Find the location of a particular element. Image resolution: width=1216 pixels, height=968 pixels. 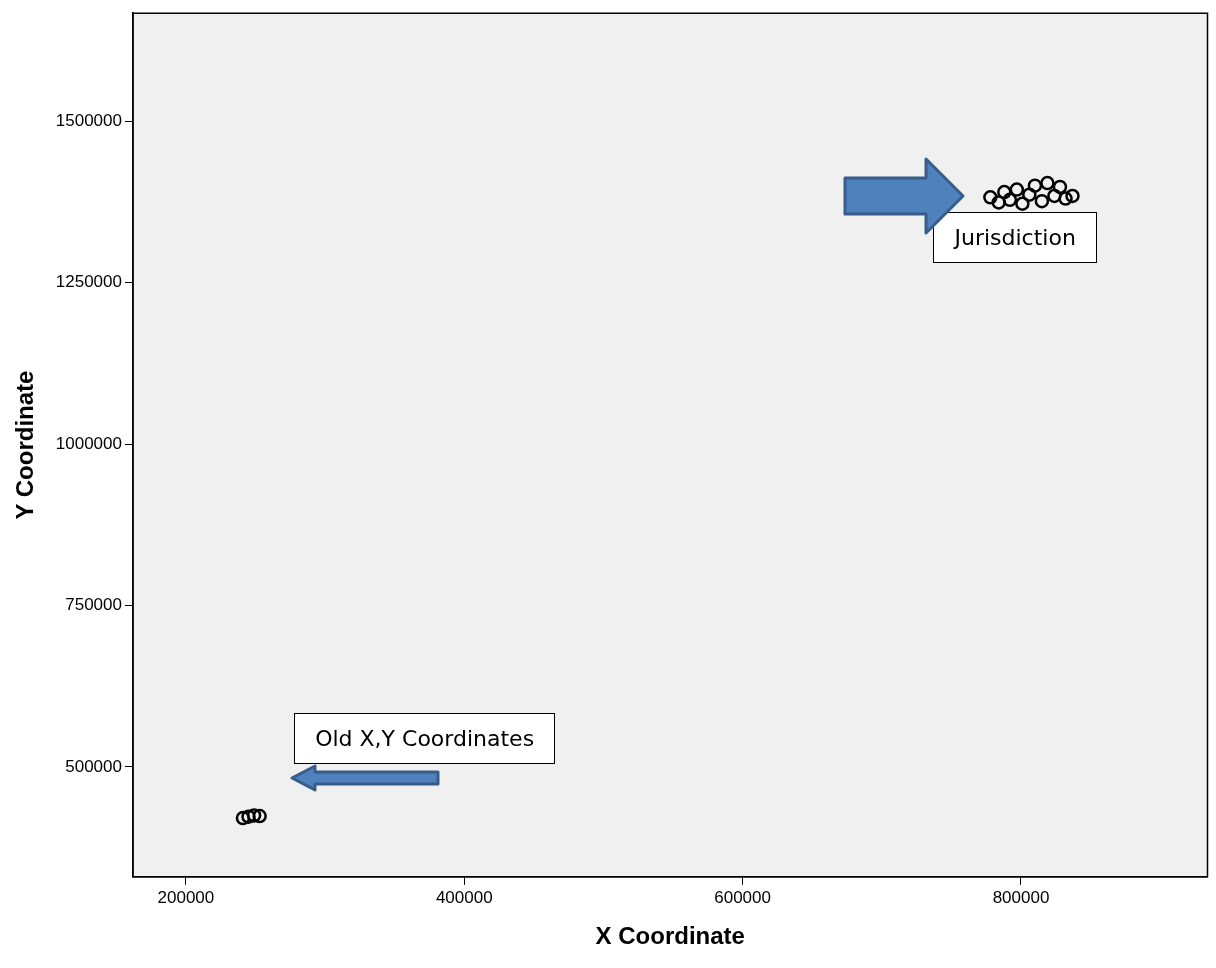

y-tick-label: 1500000 is located at coordinates (88, 120).